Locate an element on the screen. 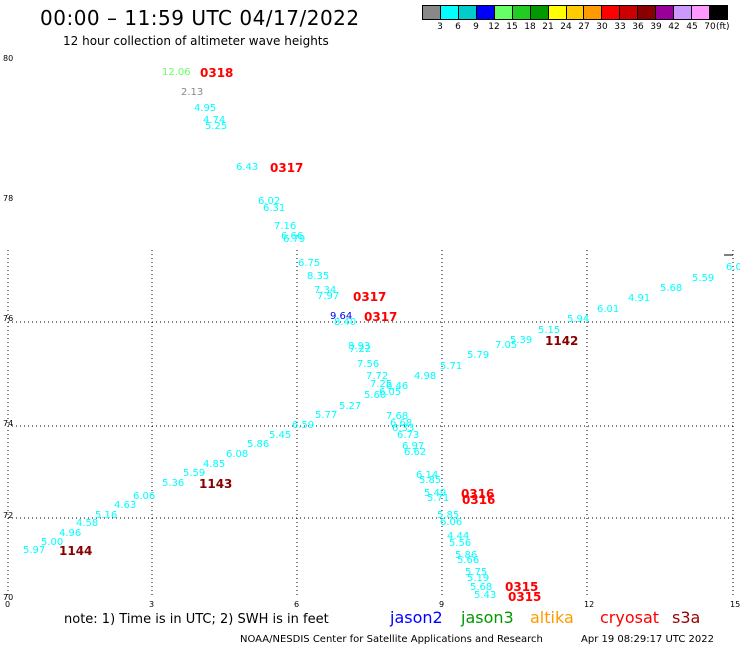 The image size is (740, 650). lat-tick-label: 76 is located at coordinates (8, 318).